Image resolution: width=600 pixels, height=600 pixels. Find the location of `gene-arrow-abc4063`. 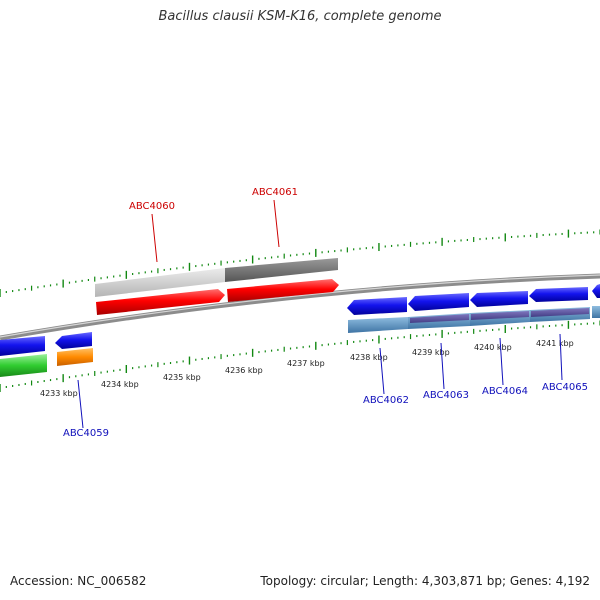

gene-arrow-abc4063 is located at coordinates (438, 302).